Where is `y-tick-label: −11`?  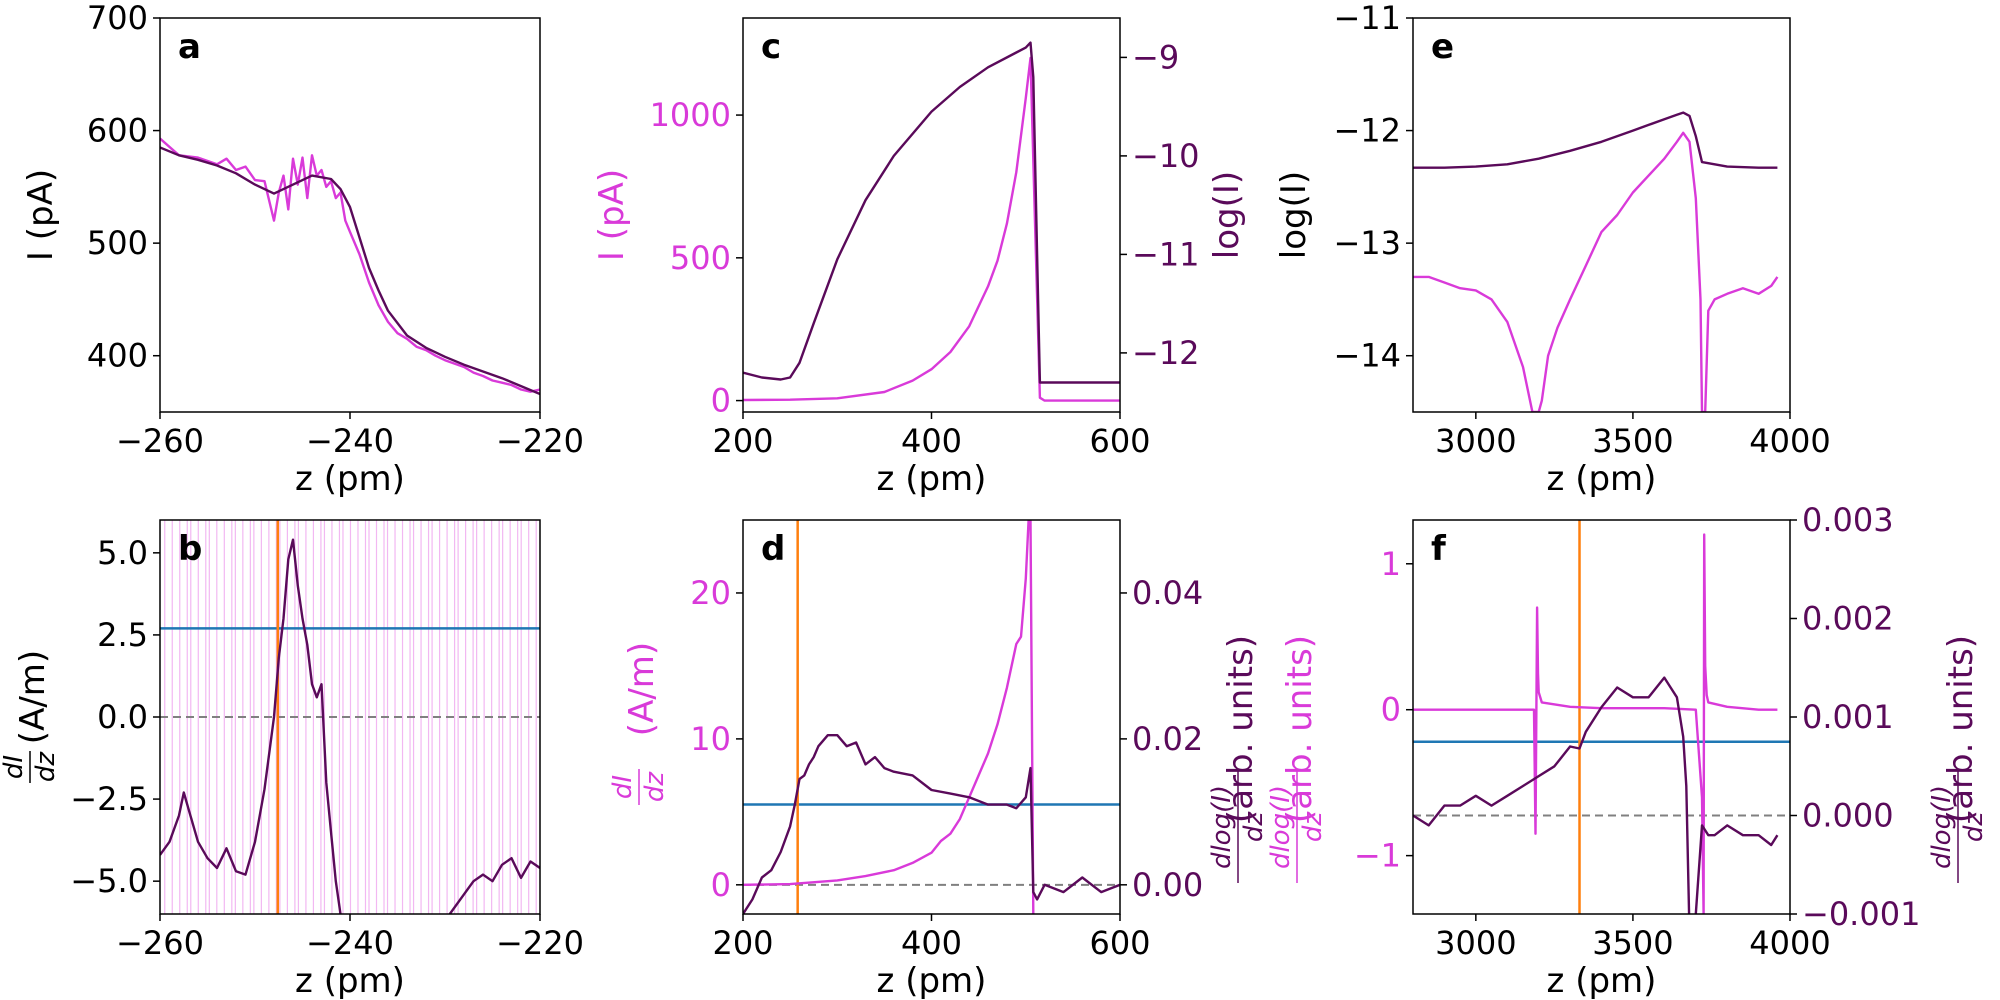
y-tick-label: −11 is located at coordinates (1367, 18).